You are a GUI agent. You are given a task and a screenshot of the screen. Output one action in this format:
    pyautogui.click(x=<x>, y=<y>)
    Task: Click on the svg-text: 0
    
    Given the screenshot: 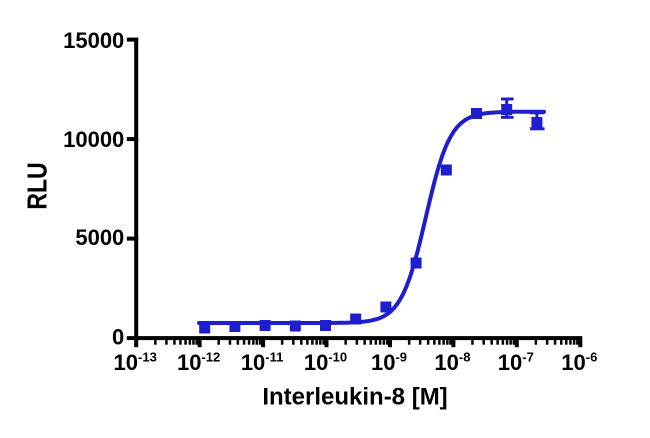 What is the action you would take?
    pyautogui.click(x=118, y=336)
    